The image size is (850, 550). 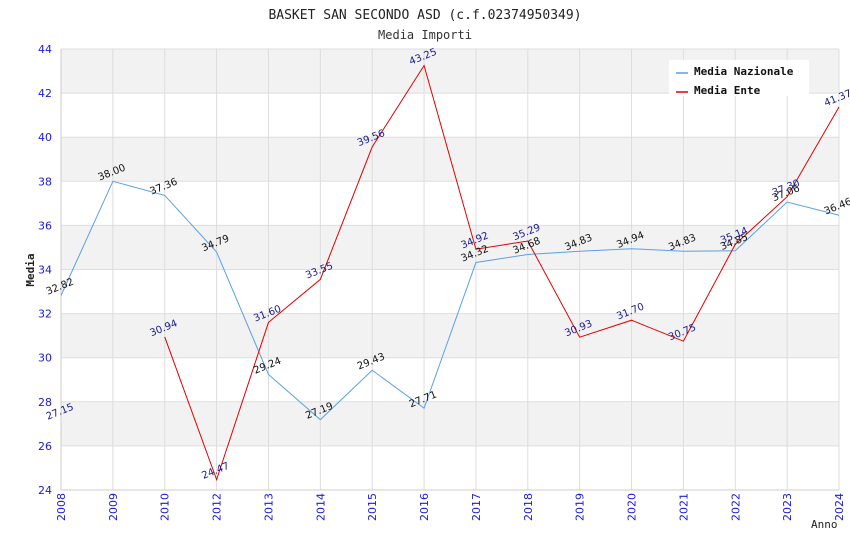 What do you see at coordinates (735, 507) in the screenshot?
I see `x-tick-label: 2022` at bounding box center [735, 507].